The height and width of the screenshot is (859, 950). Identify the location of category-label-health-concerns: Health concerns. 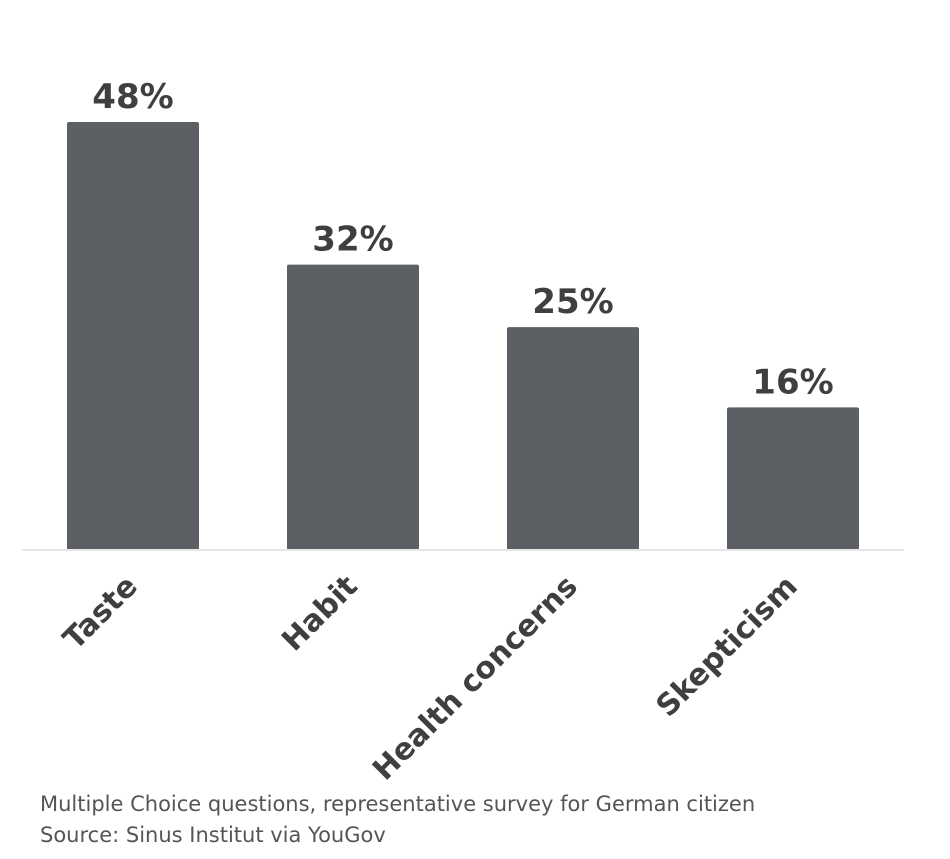
(475, 678).